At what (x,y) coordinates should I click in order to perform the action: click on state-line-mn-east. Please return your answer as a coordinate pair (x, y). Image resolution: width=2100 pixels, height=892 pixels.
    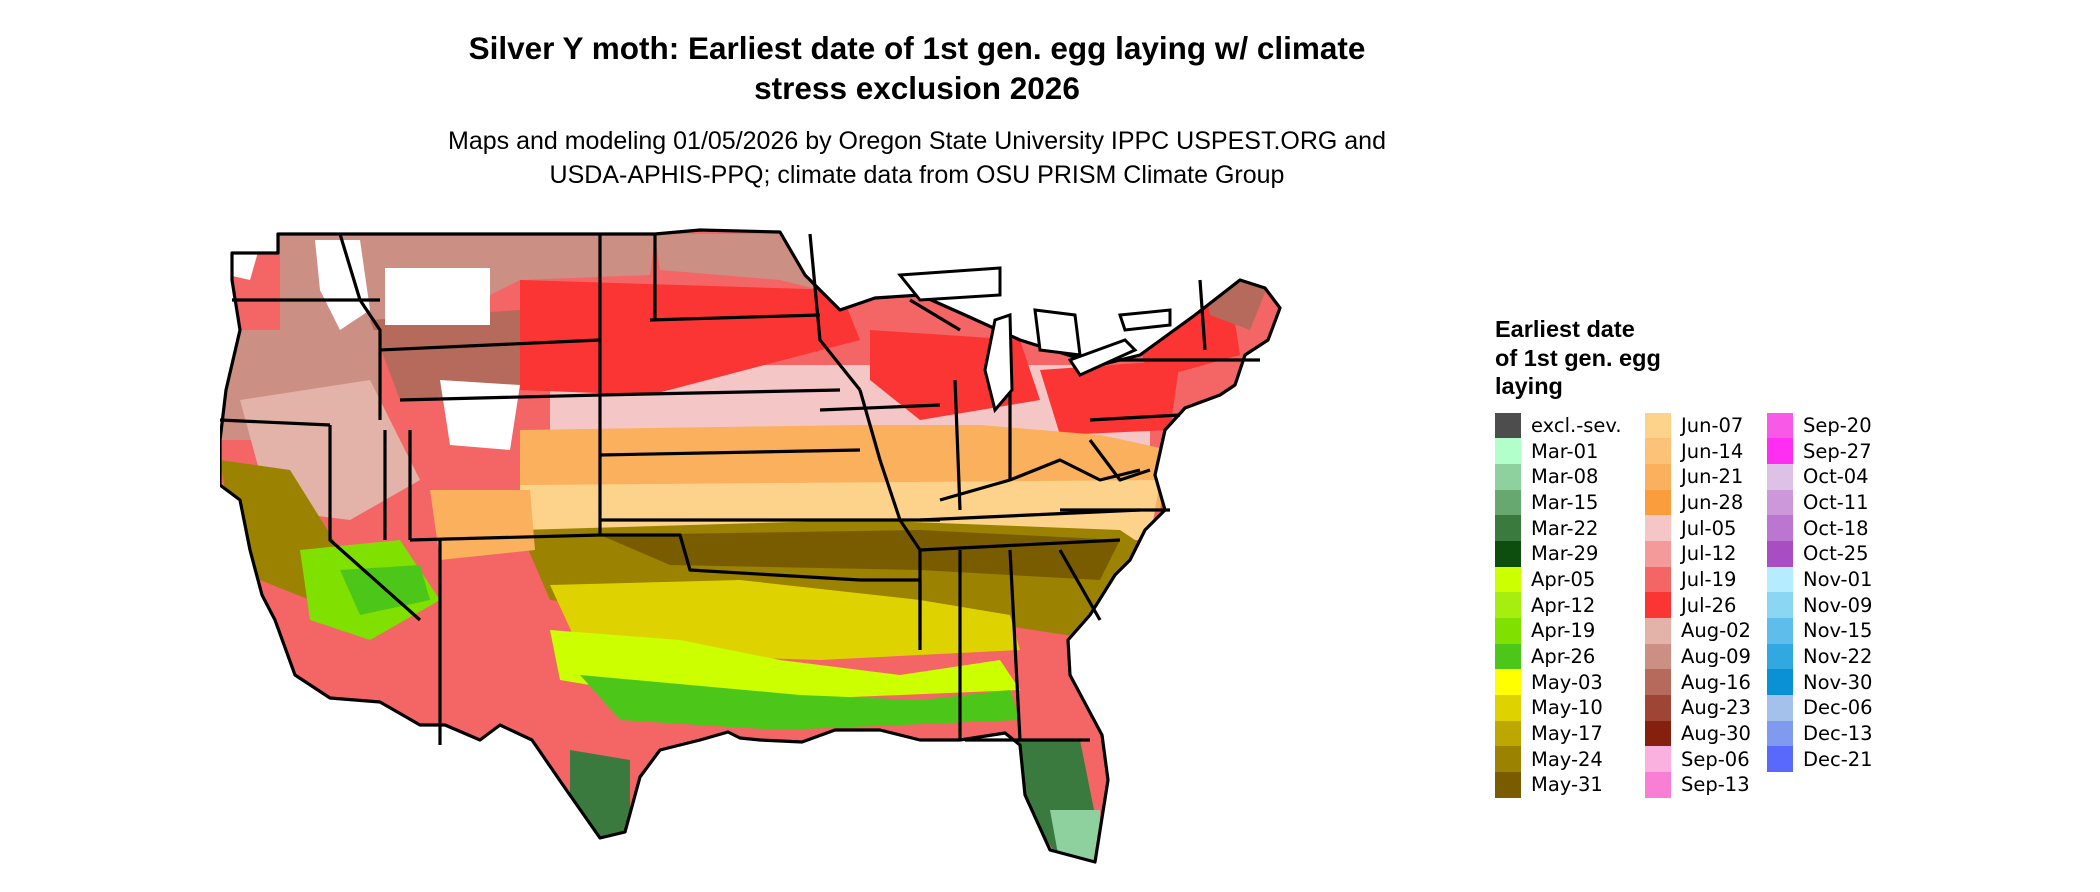
    Looking at the image, I should click on (835, 312).